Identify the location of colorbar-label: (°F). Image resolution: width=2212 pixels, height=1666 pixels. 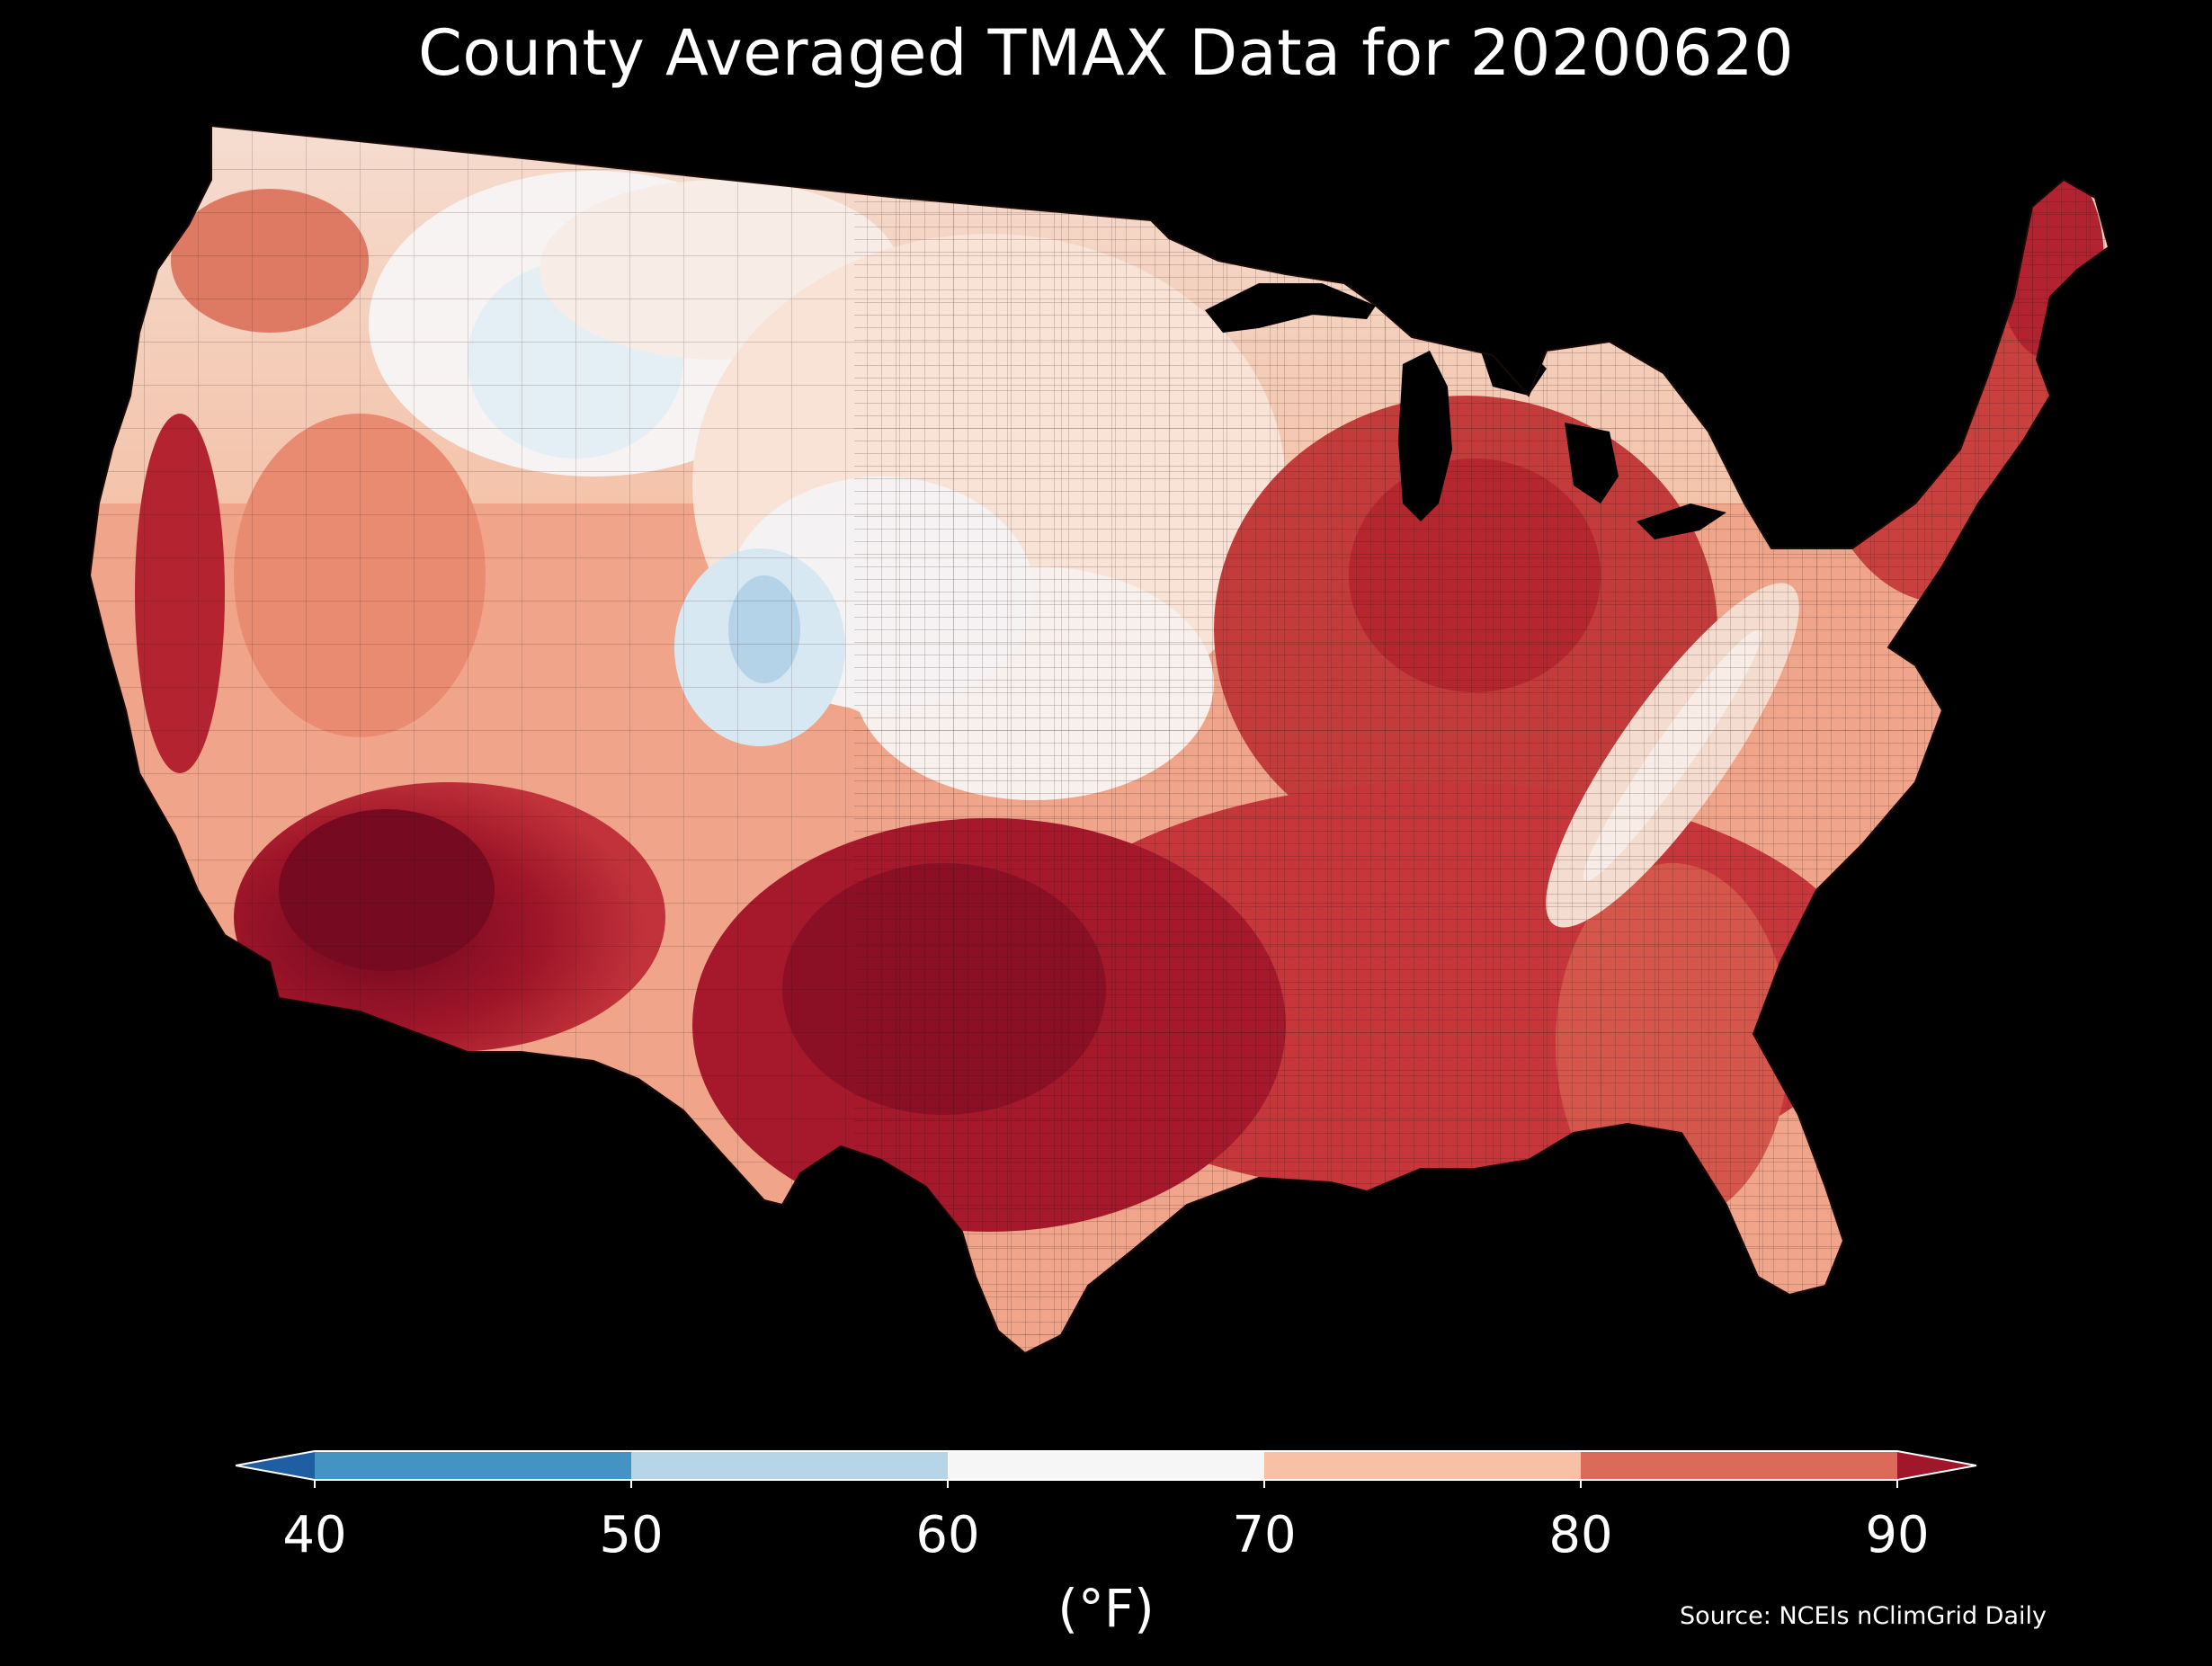
(1106, 1609).